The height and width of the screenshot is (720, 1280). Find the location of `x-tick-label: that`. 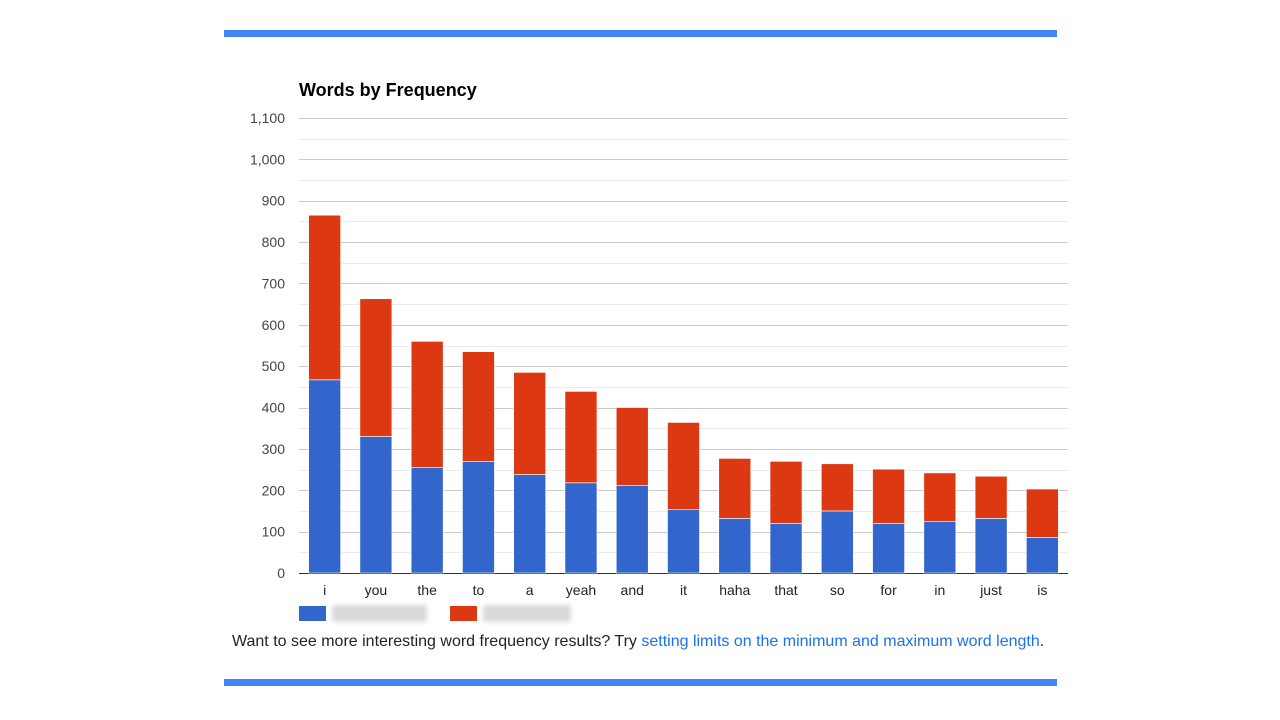

x-tick-label: that is located at coordinates (785, 590).